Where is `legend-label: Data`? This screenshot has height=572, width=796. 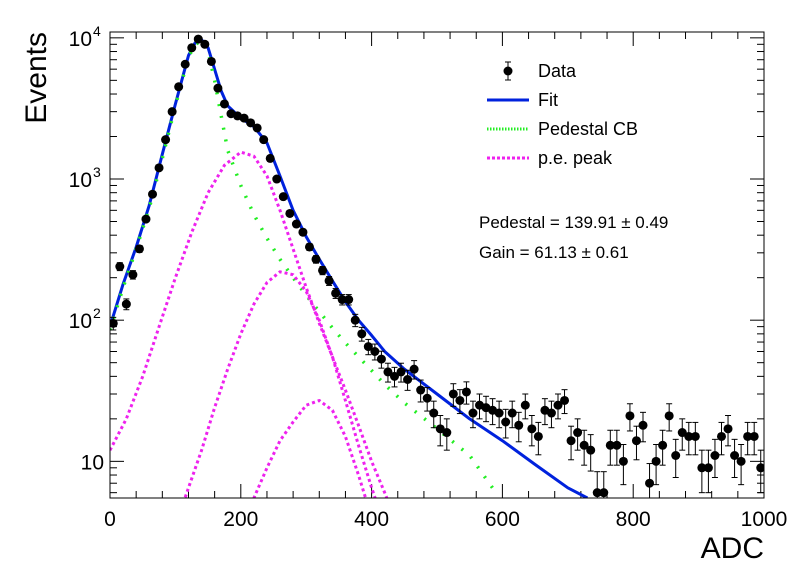 legend-label: Data is located at coordinates (557, 71).